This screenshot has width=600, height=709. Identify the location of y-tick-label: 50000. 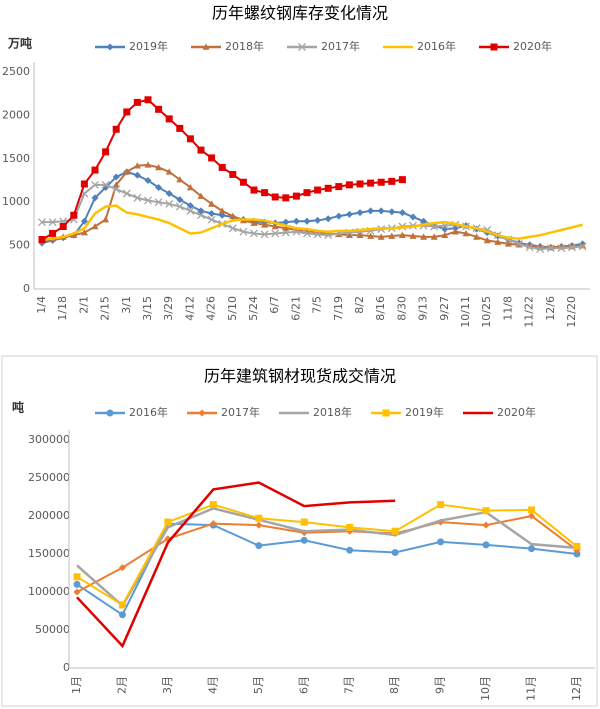
(52, 629).